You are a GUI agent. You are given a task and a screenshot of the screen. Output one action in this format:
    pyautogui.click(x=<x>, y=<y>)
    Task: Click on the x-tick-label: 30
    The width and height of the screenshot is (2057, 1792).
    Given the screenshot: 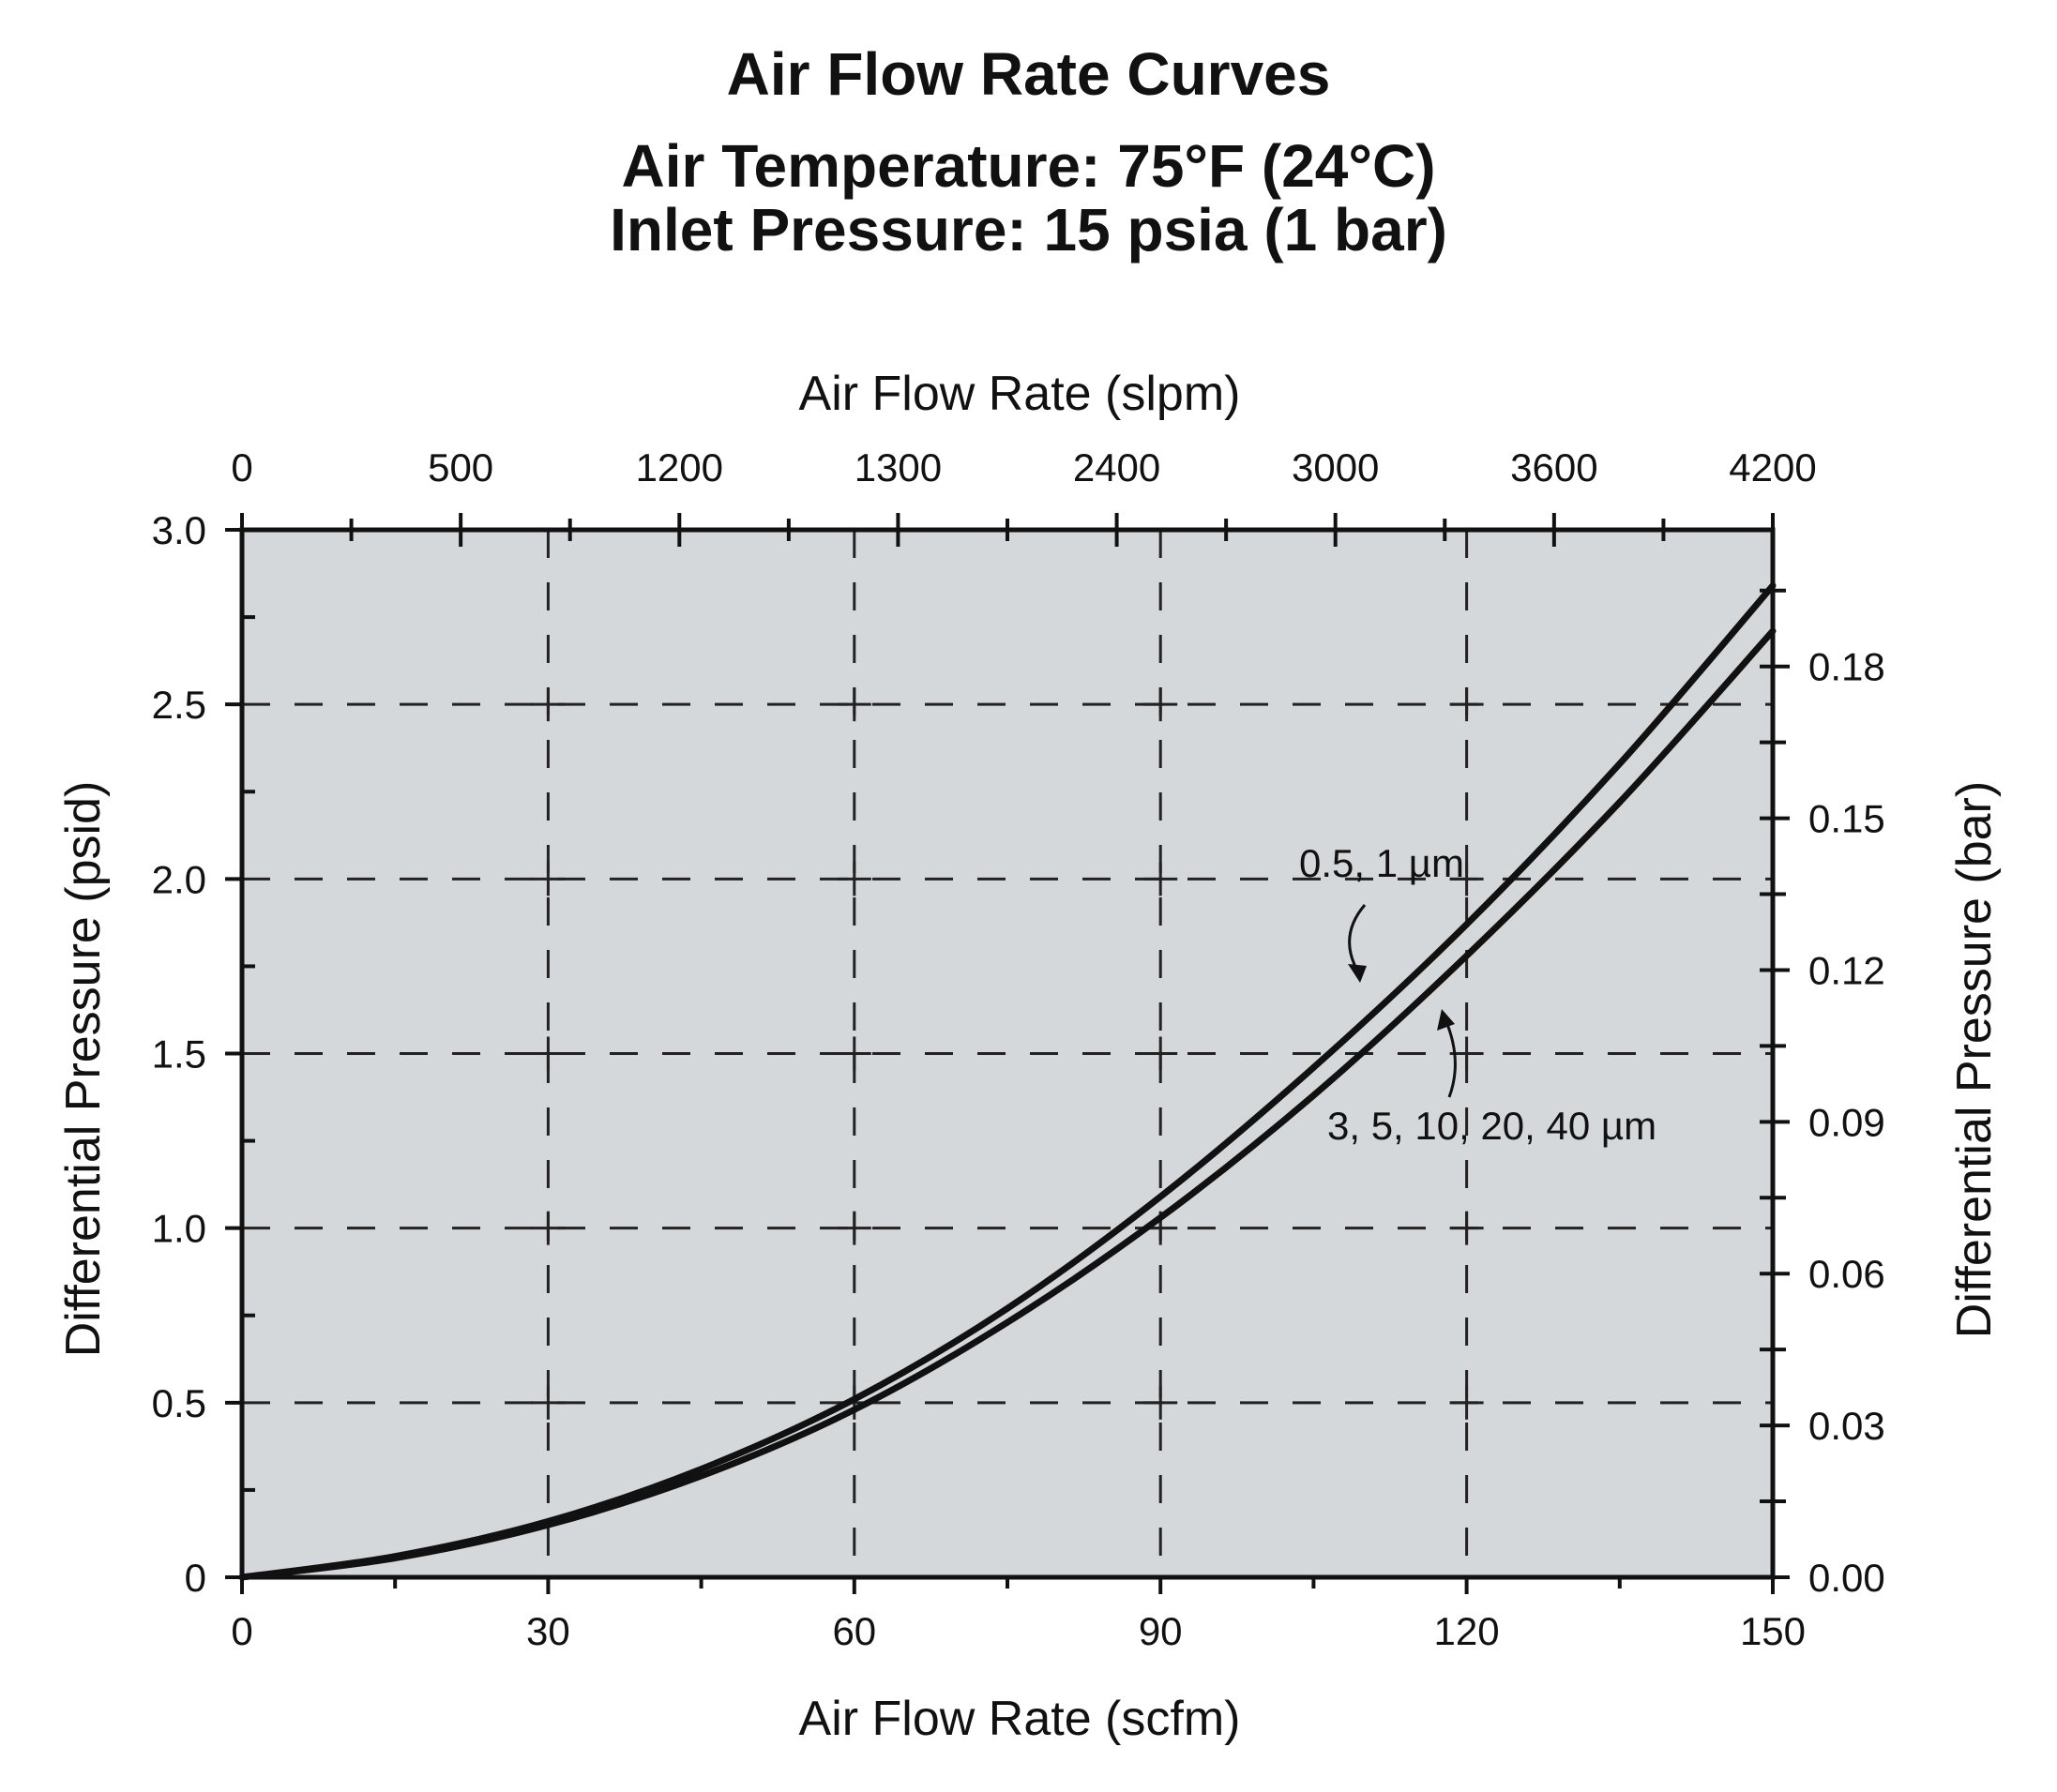 What is the action you would take?
    pyautogui.click(x=548, y=1631)
    